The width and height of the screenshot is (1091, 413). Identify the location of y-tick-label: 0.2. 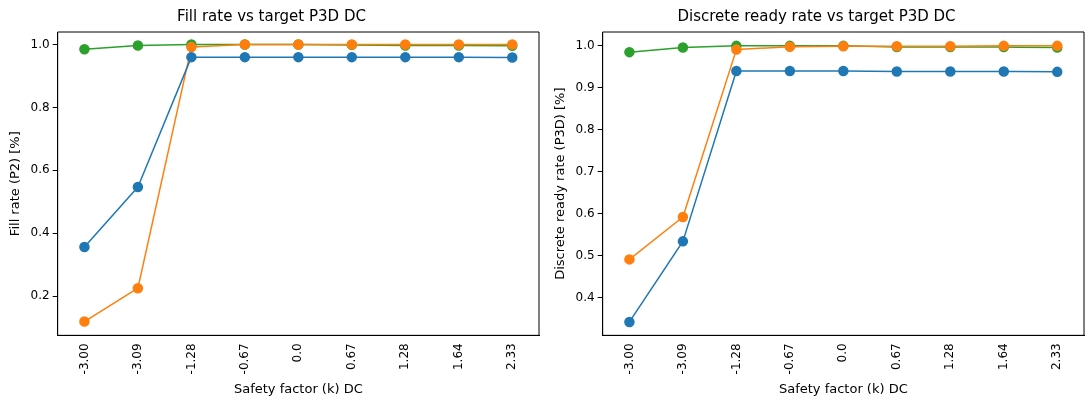
(40, 295).